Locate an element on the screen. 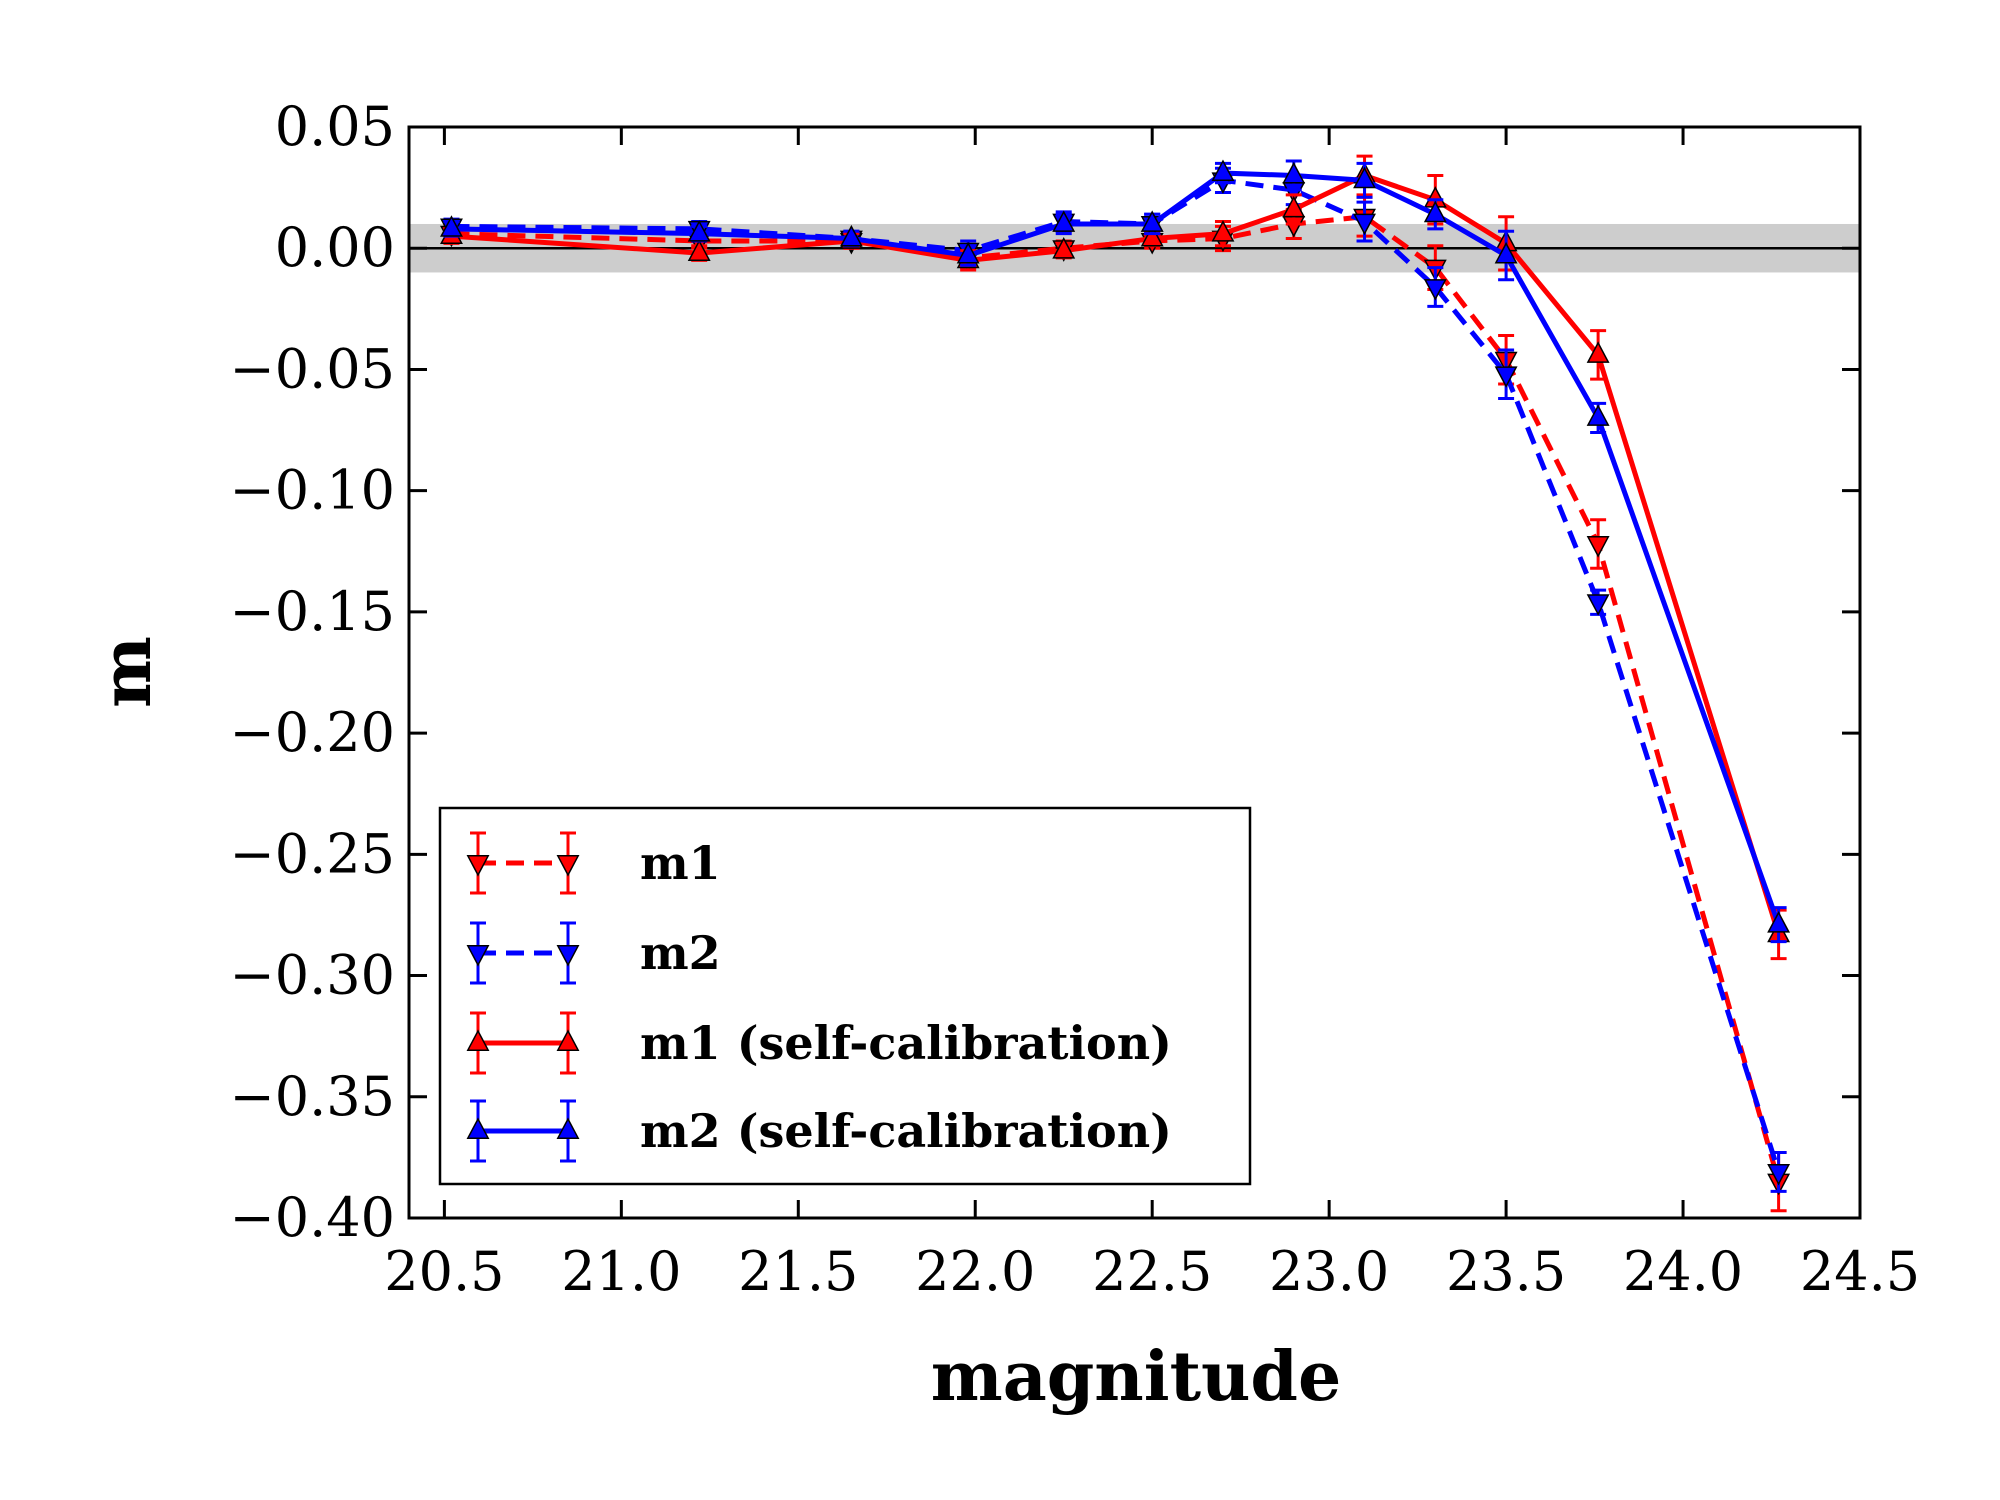 The image size is (2000, 1500). x-axis-label: magnitude is located at coordinates (1136, 1377).